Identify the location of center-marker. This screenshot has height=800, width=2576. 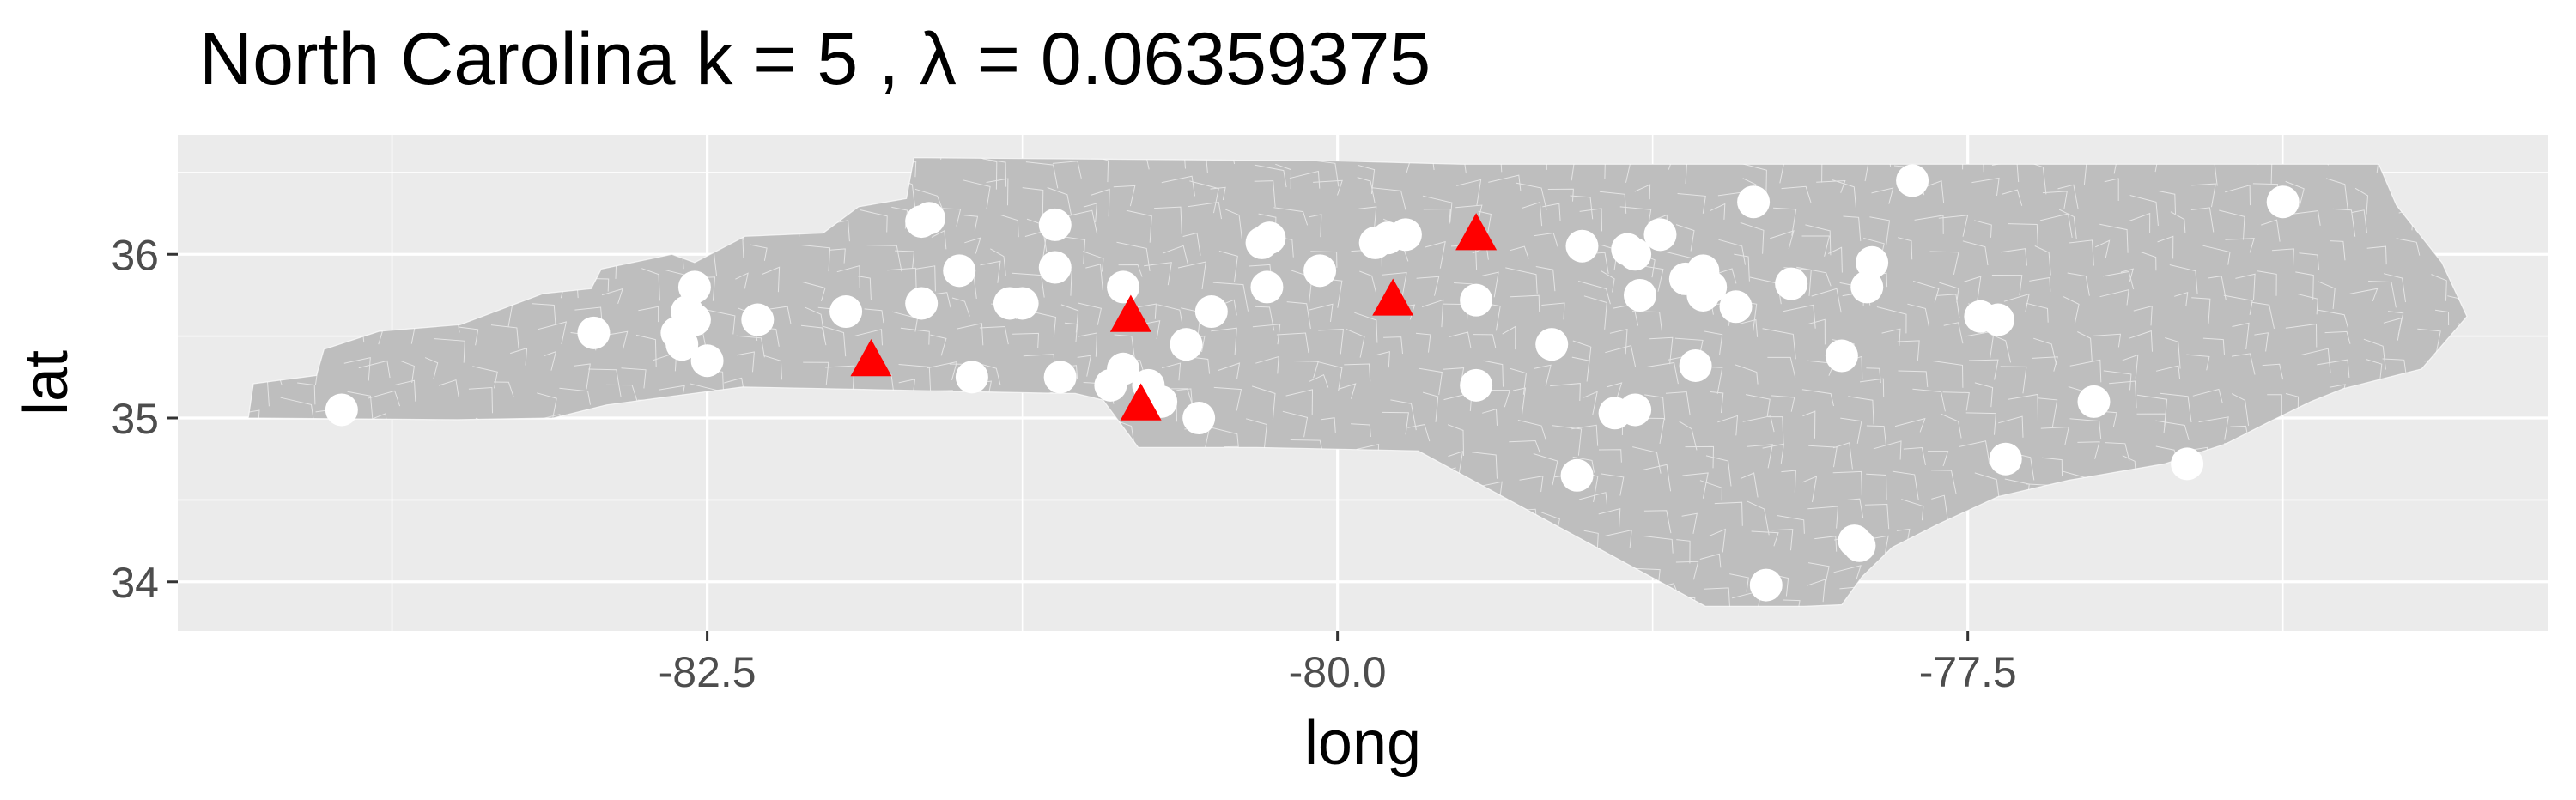
(1141, 402).